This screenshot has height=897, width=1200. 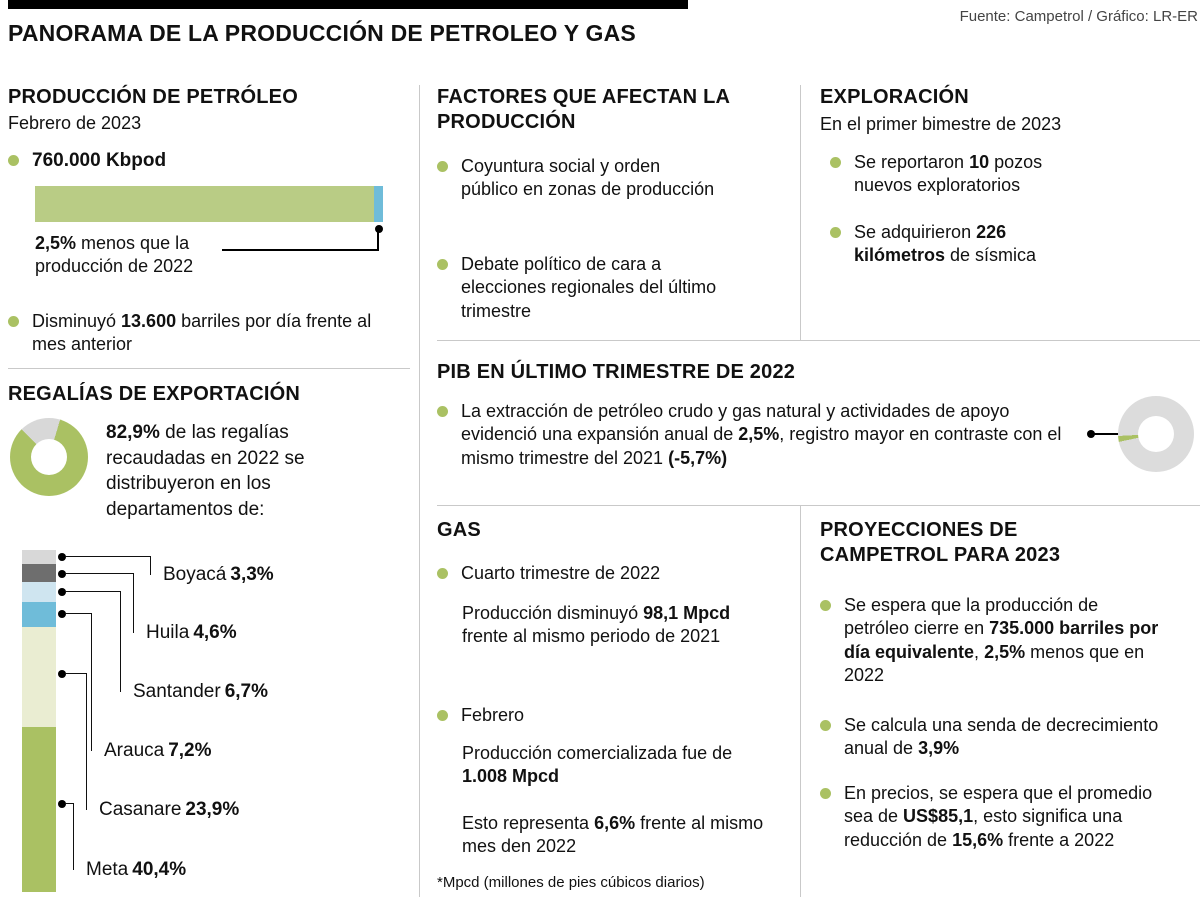 I want to click on oil-bar-tip, so click(x=378, y=204).